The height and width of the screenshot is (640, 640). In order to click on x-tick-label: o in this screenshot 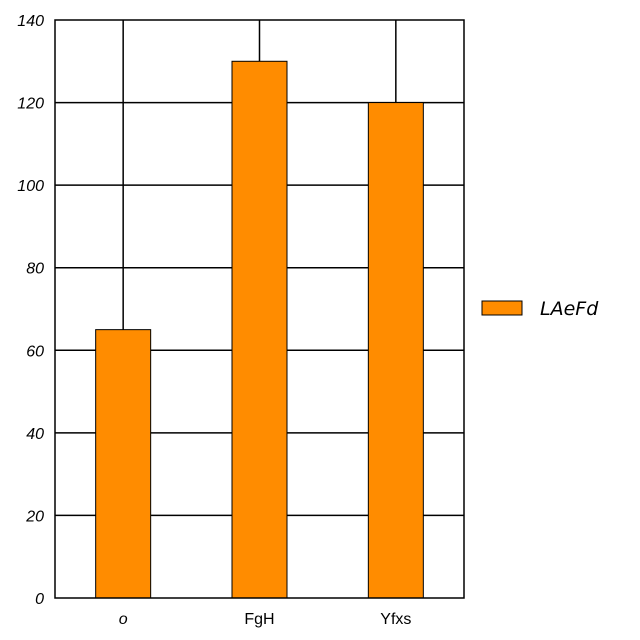, I will do `click(123, 619)`.